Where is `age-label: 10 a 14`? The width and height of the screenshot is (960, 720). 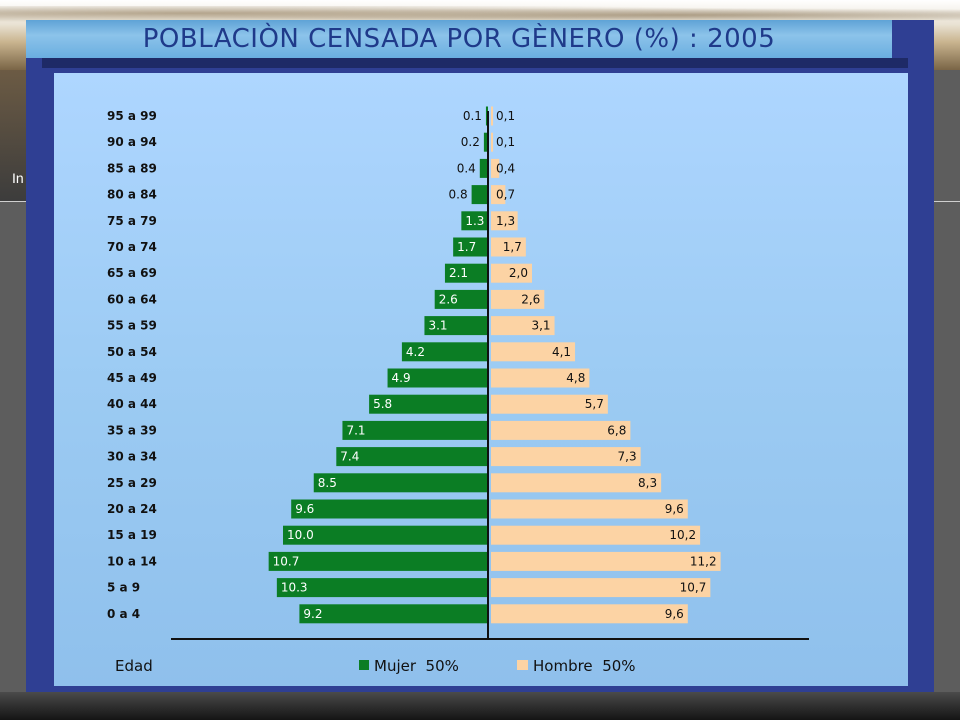
age-label: 10 a 14 is located at coordinates (132, 561).